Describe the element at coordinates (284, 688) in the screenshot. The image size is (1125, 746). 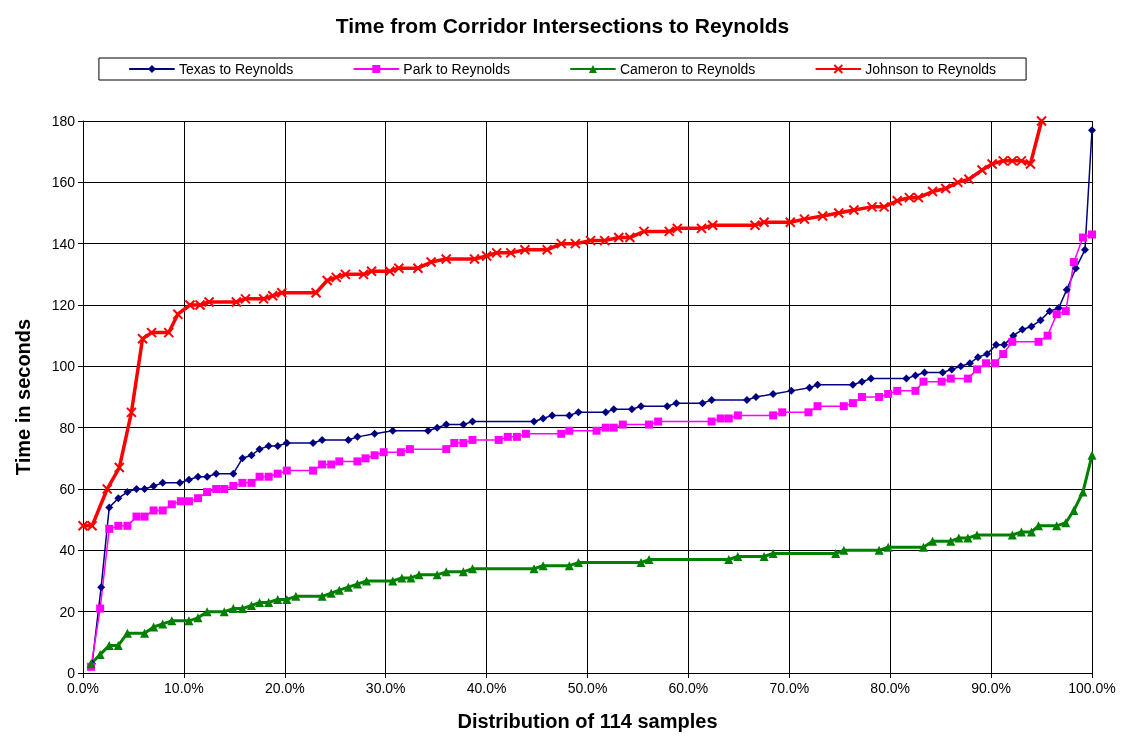
I see `x-tick-label: 20.0%` at that location.